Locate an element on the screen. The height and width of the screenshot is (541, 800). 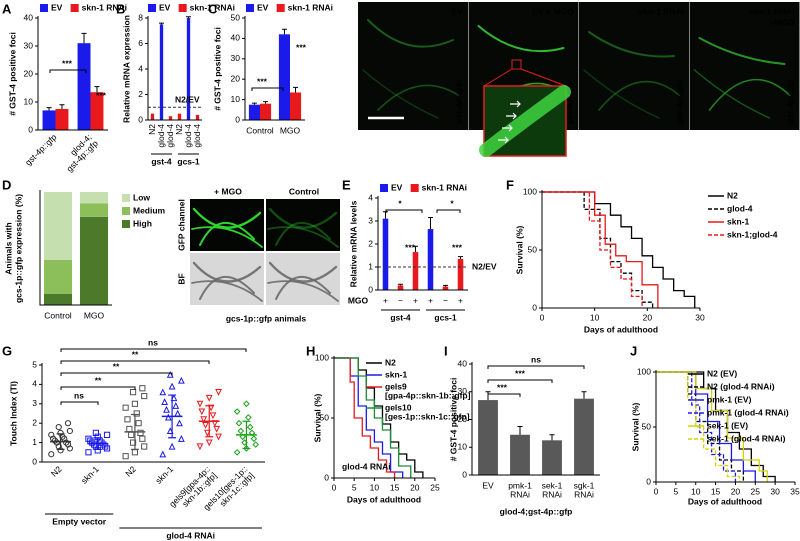
panel-label: I is located at coordinates (446, 350).